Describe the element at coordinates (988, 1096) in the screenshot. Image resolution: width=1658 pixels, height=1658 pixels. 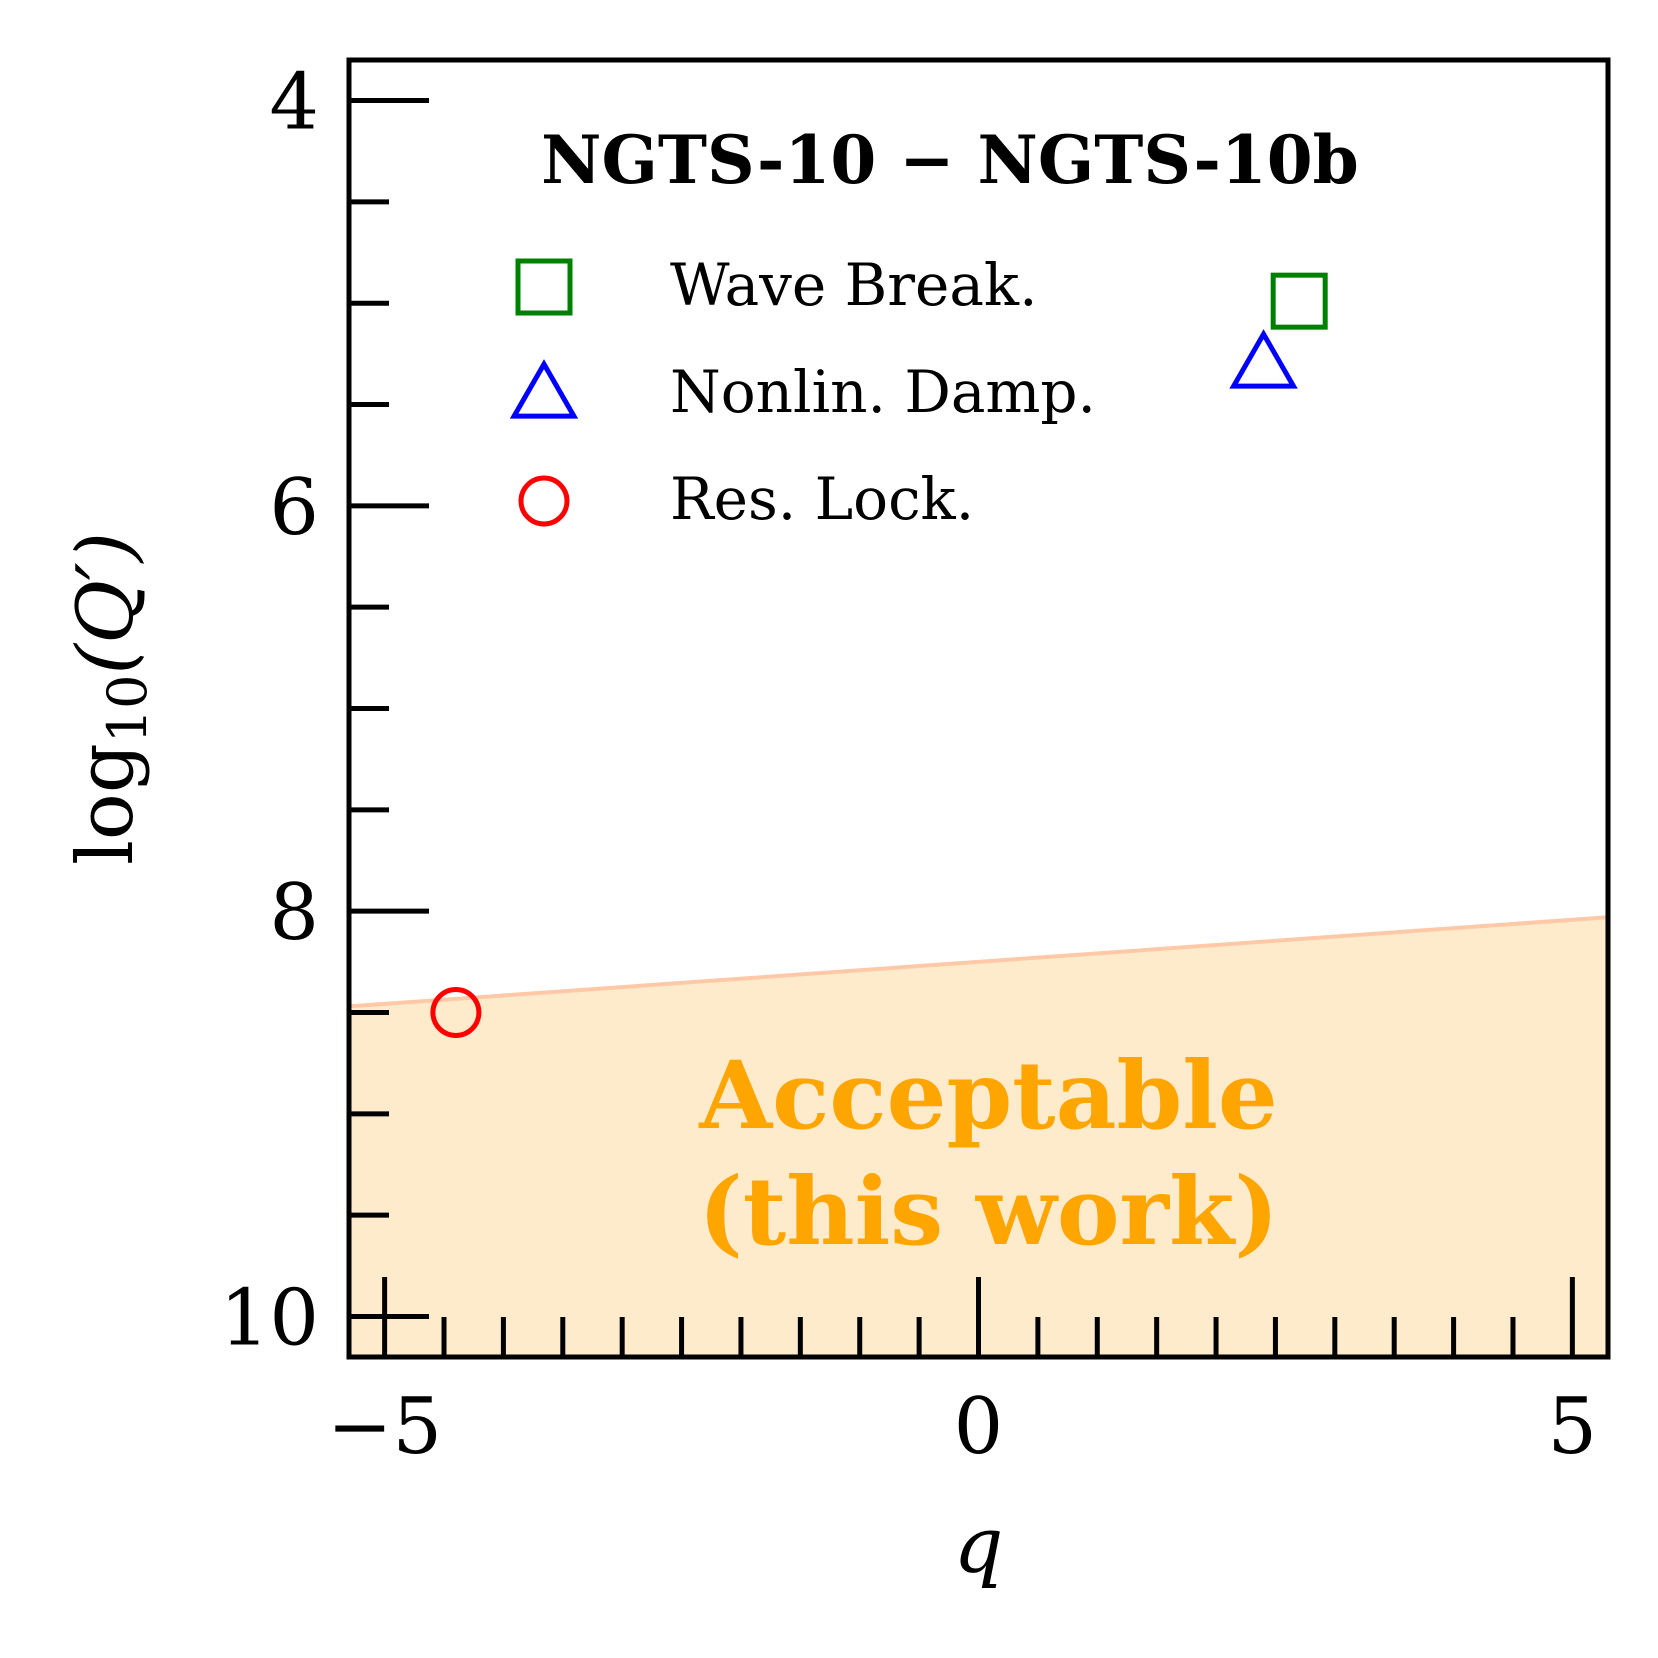
I see `region-label-acceptable: Acceptable` at that location.